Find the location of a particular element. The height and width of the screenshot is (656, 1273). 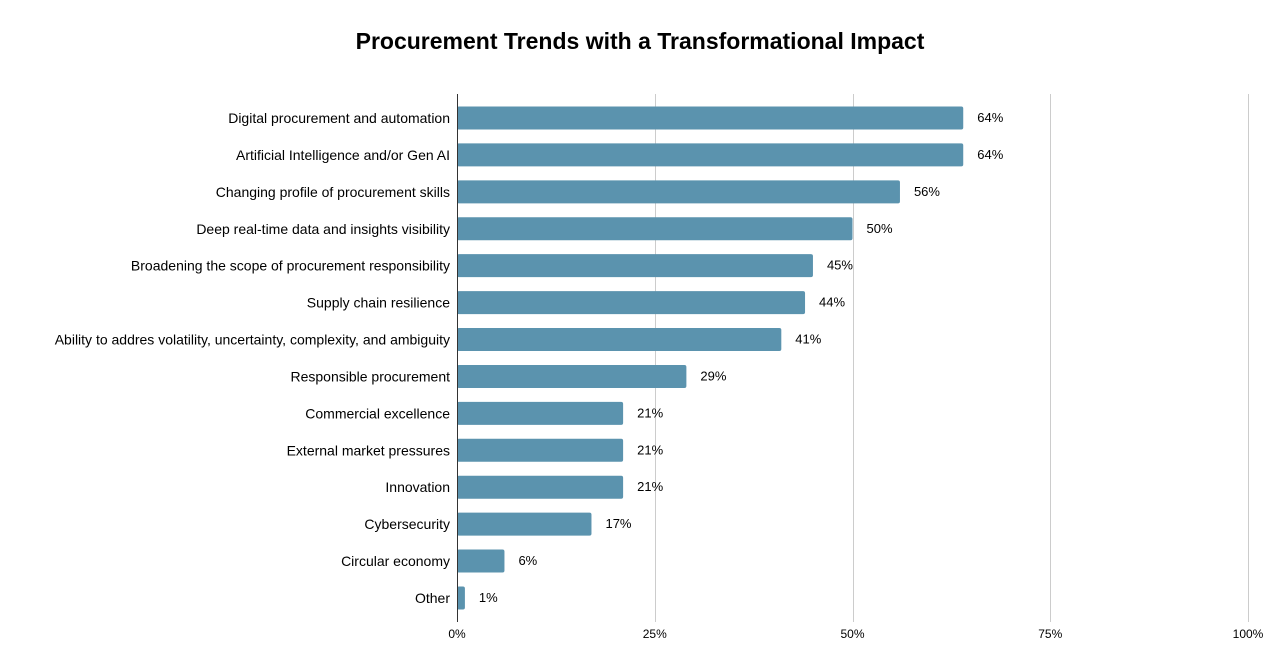

category-label: Circular economy is located at coordinates (395, 561).